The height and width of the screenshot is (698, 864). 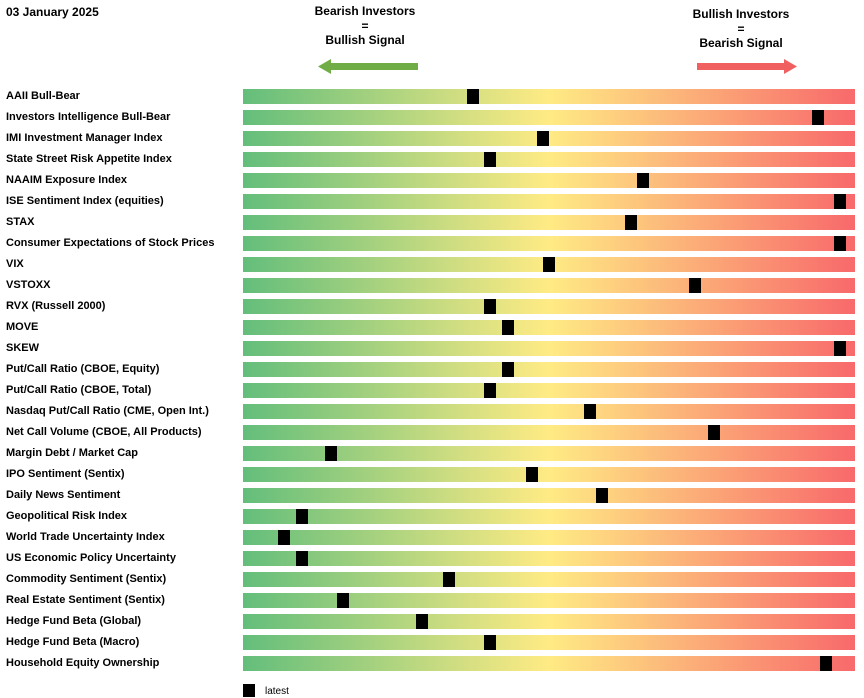 What do you see at coordinates (365, 40) in the screenshot?
I see `signal-line: Bullish Signal` at bounding box center [365, 40].